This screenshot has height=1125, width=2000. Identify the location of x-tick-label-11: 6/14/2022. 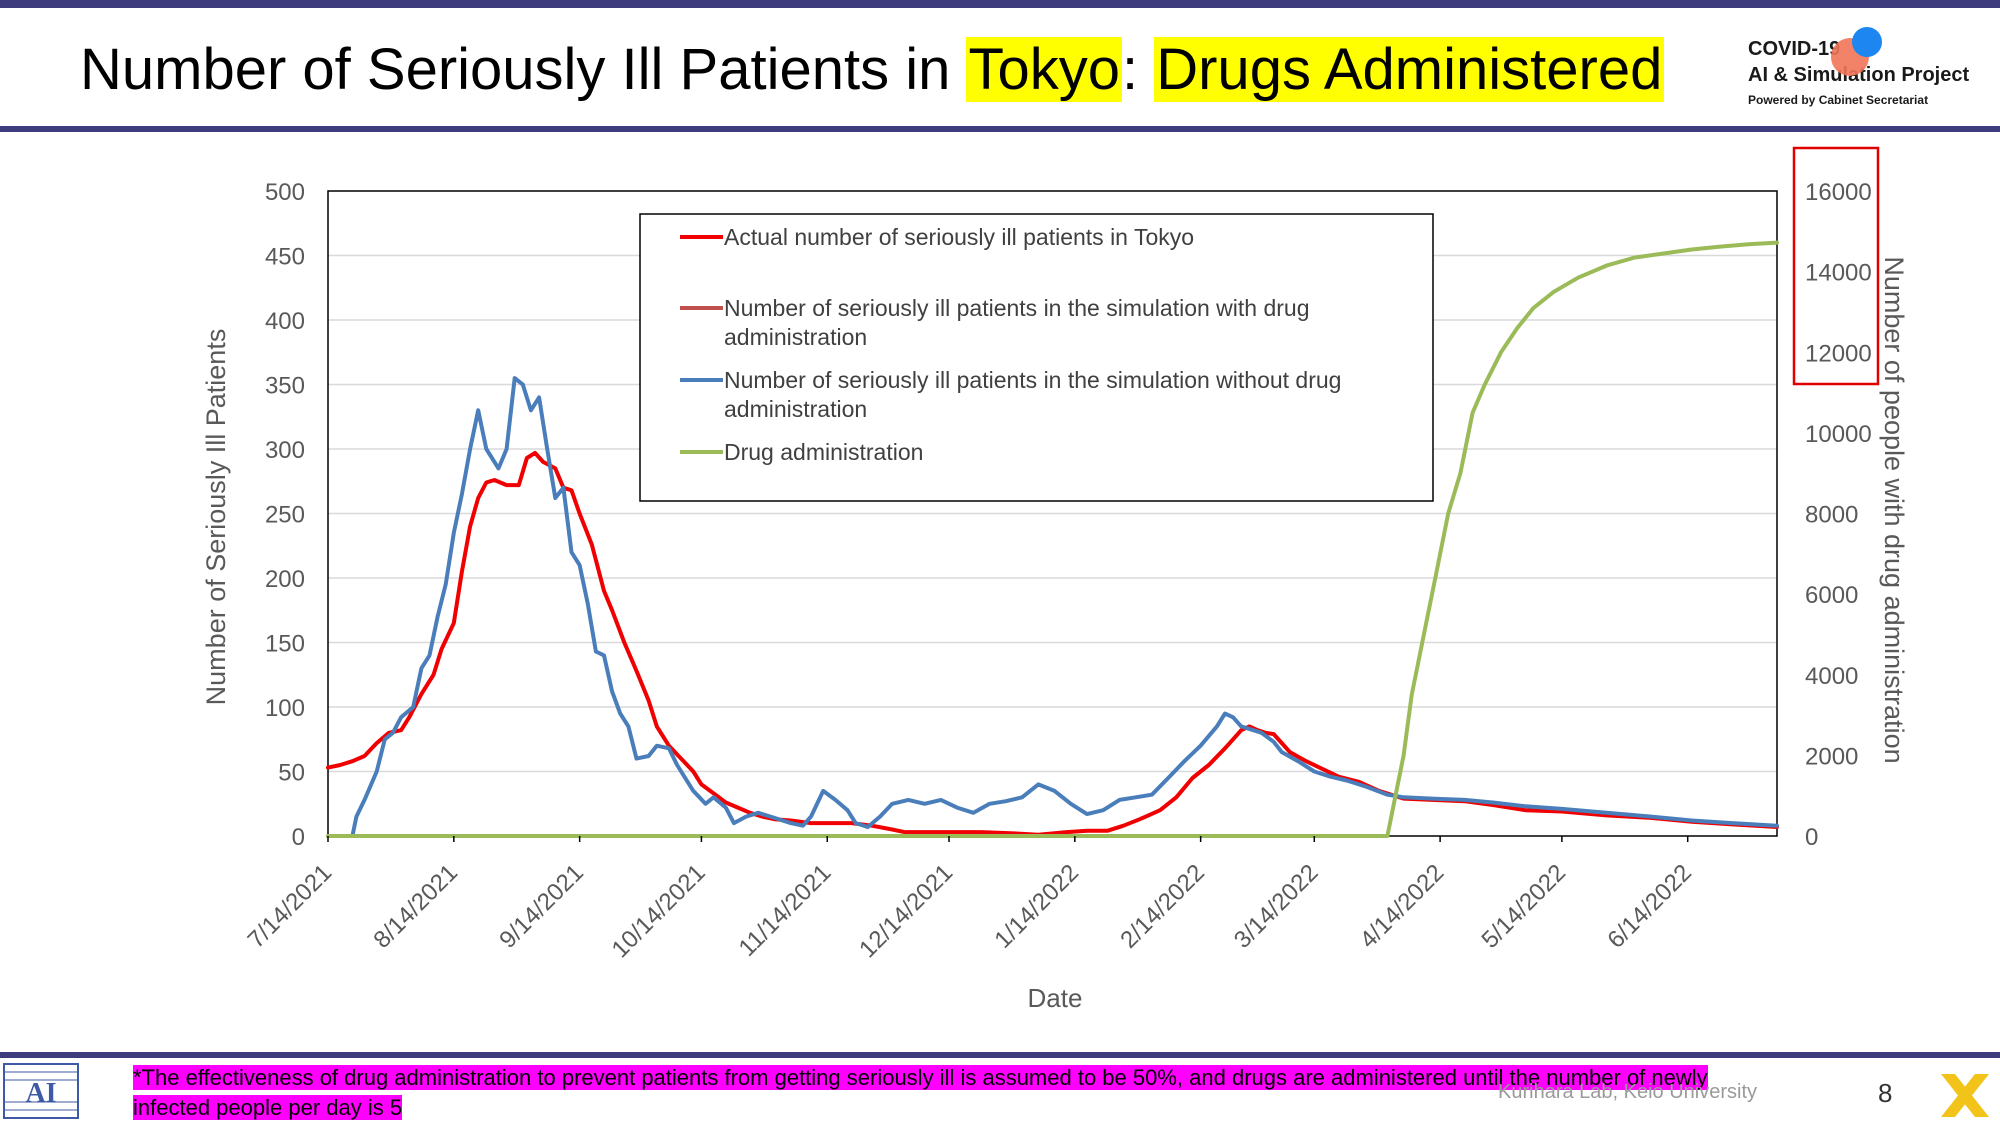
(1649, 906).